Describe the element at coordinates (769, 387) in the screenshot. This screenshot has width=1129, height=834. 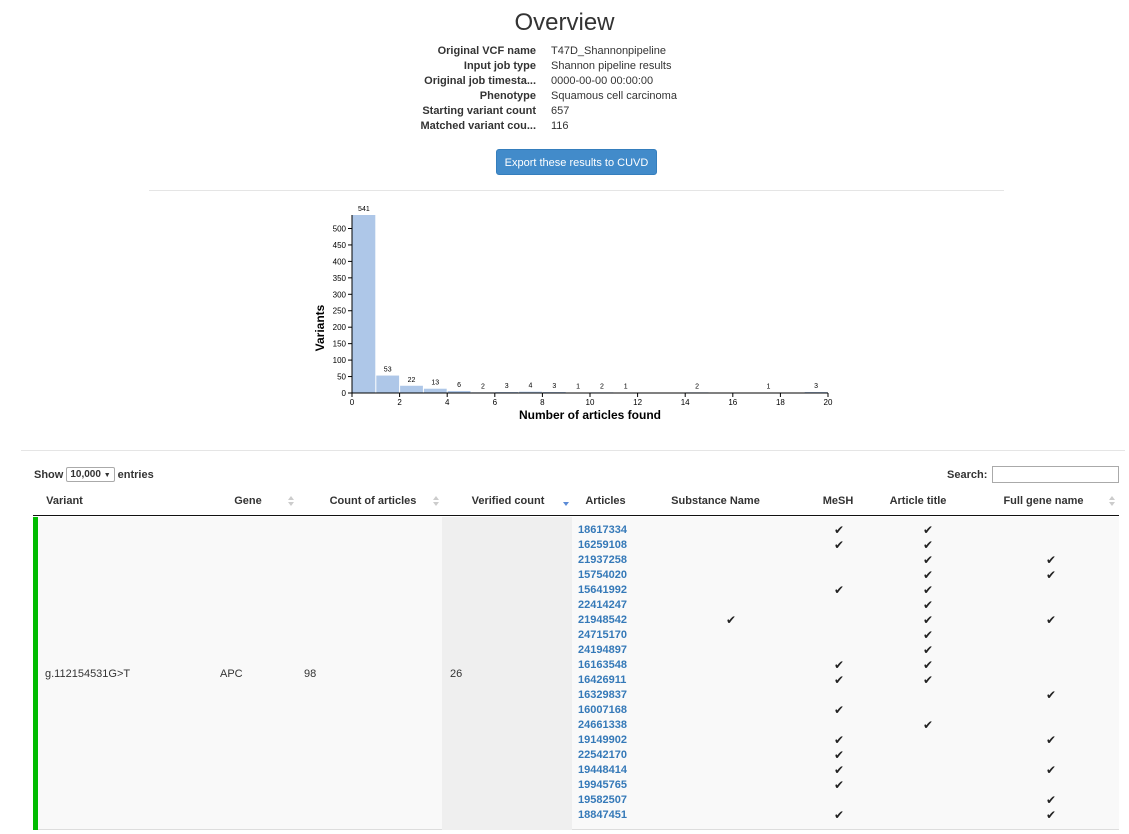
I see `bar-value-label: 1` at that location.